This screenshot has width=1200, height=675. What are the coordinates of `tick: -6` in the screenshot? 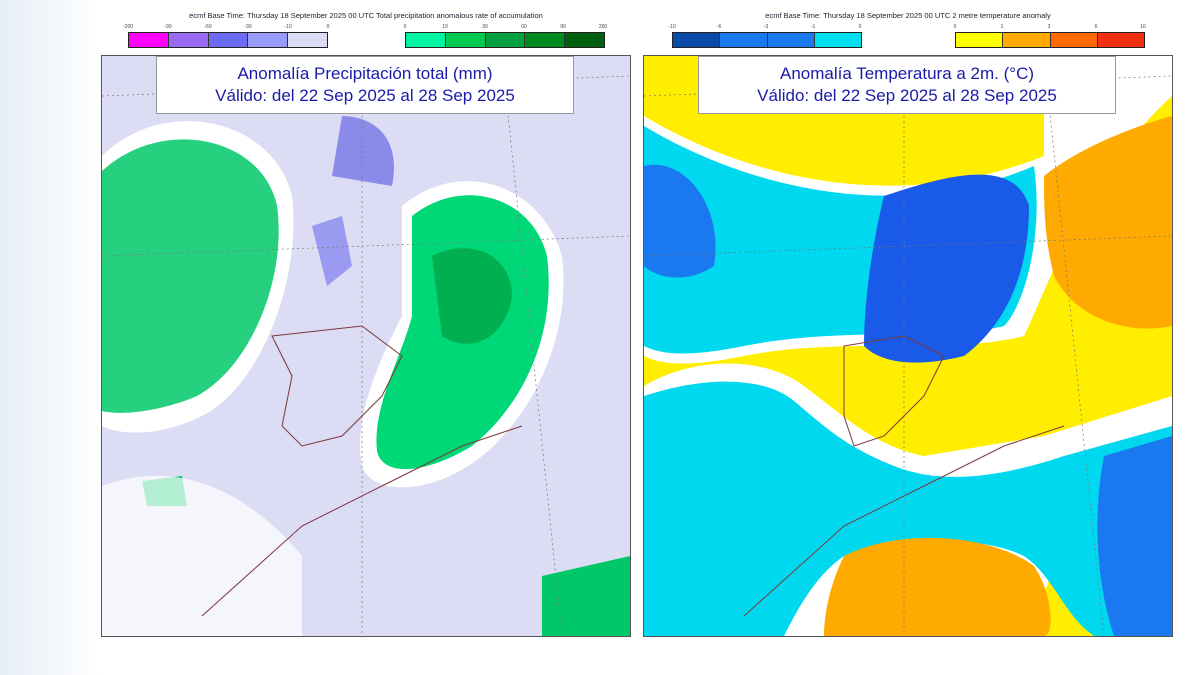 It's located at (719, 27).